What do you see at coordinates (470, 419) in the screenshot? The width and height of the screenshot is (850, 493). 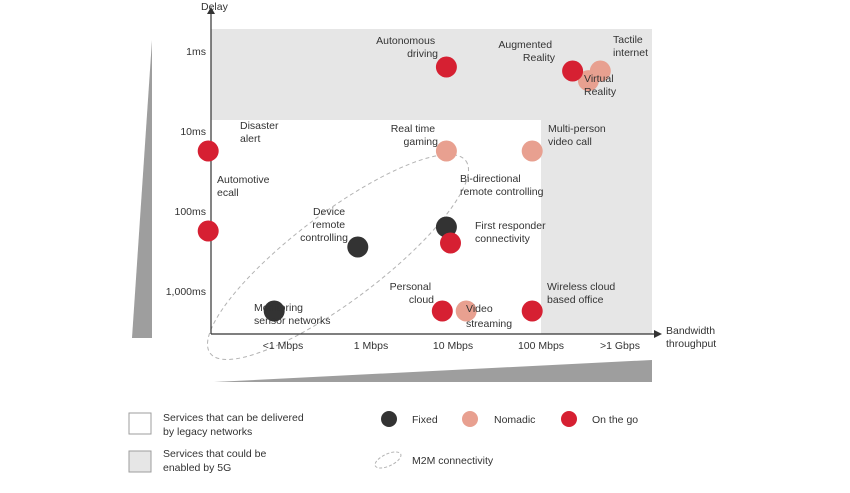 I see `legend-nomadic-swatch` at bounding box center [470, 419].